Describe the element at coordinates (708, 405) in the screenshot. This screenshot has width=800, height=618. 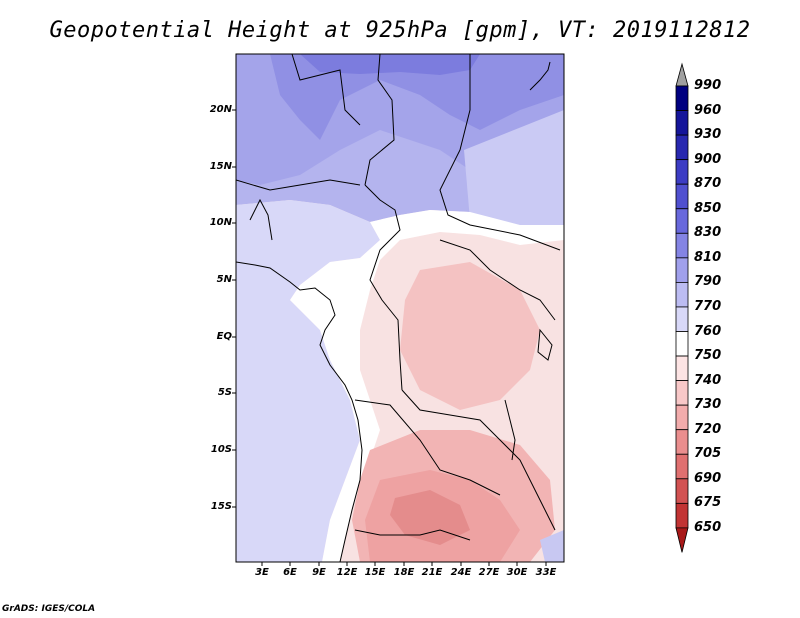
I see `colorbar-label-730: 730` at that location.